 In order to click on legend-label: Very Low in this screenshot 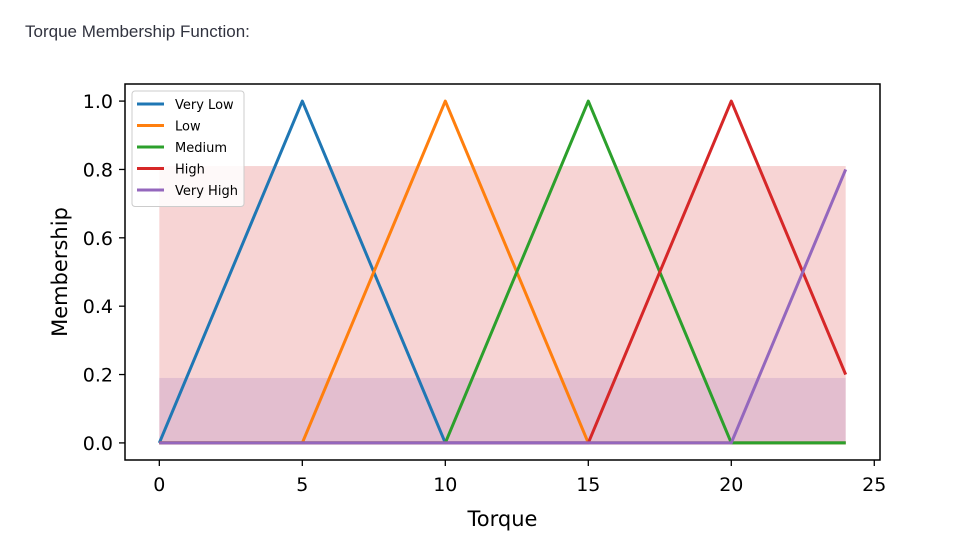, I will do `click(204, 105)`.